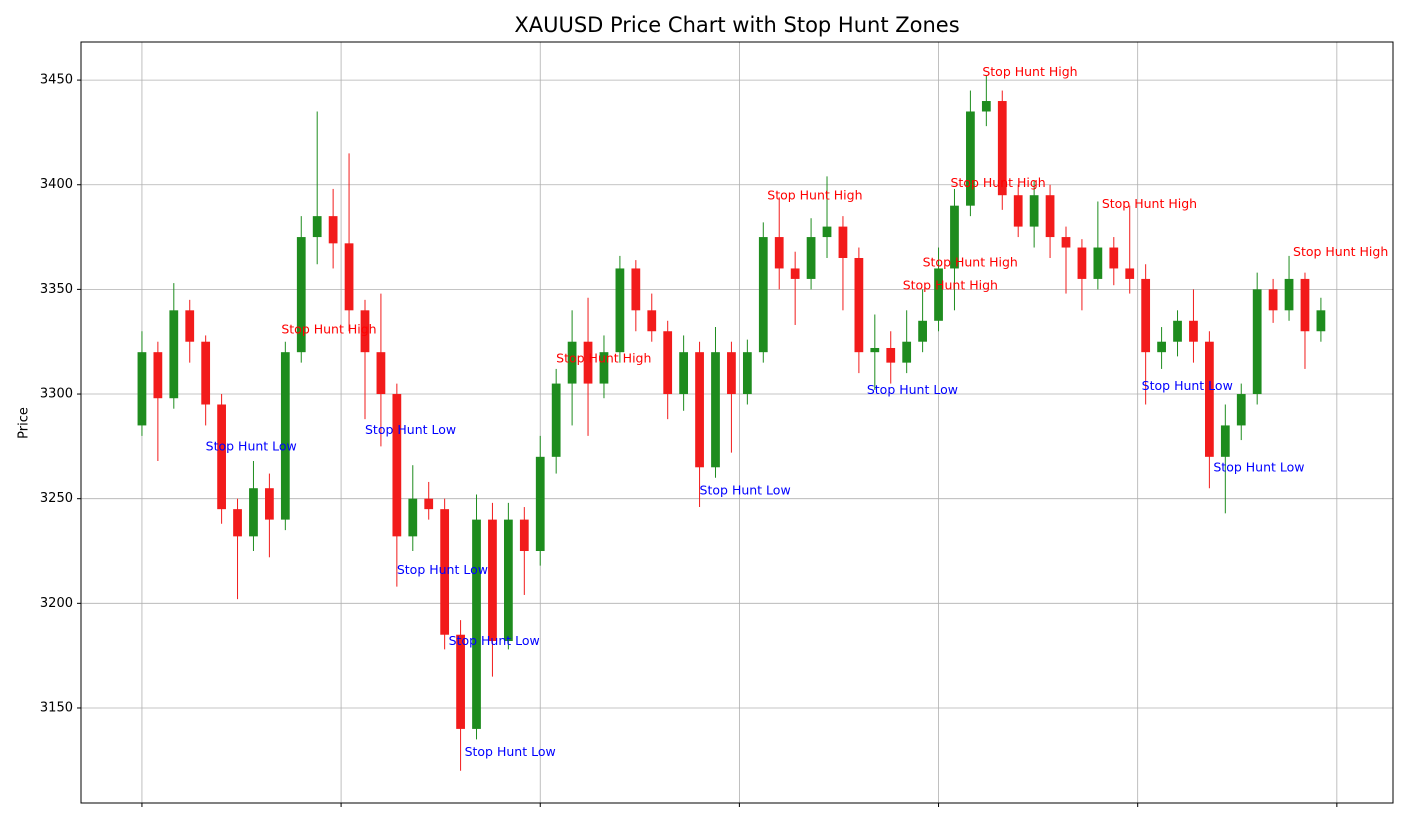 The image size is (1421, 824). What do you see at coordinates (56, 394) in the screenshot?
I see `y-tick-label: 3300` at bounding box center [56, 394].